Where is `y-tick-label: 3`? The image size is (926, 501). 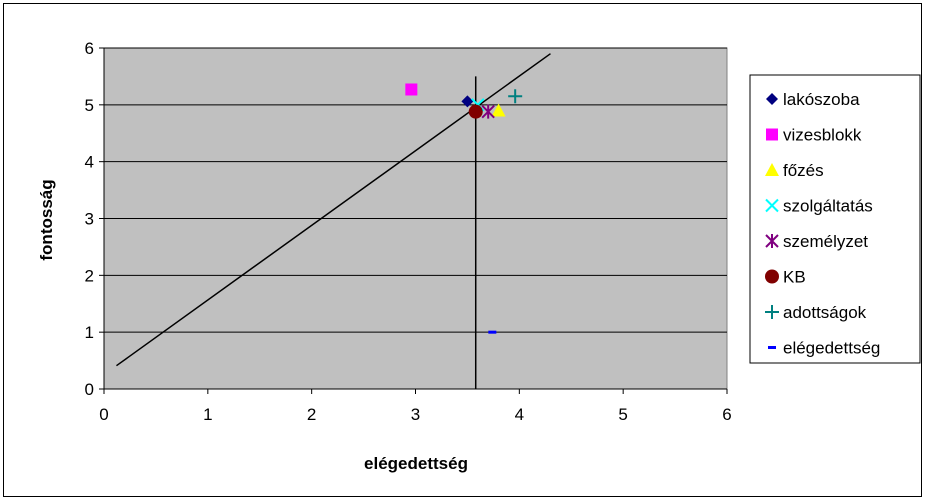 y-tick-label: 3 is located at coordinates (89, 219).